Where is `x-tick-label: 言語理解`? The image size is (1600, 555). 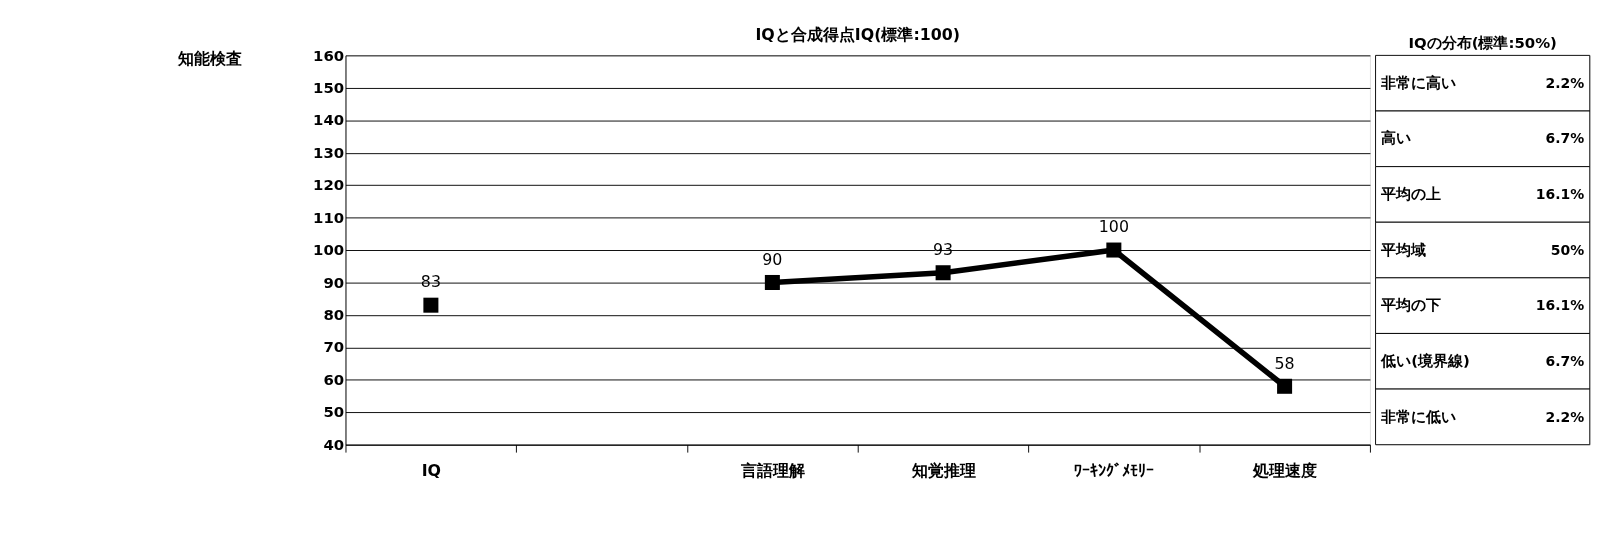 x-tick-label: 言語理解 is located at coordinates (772, 470).